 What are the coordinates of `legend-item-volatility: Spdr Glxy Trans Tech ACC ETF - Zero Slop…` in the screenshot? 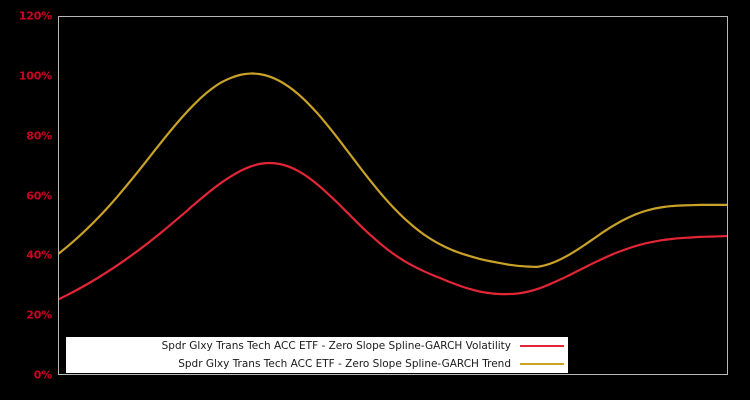 It's located at (317, 346).